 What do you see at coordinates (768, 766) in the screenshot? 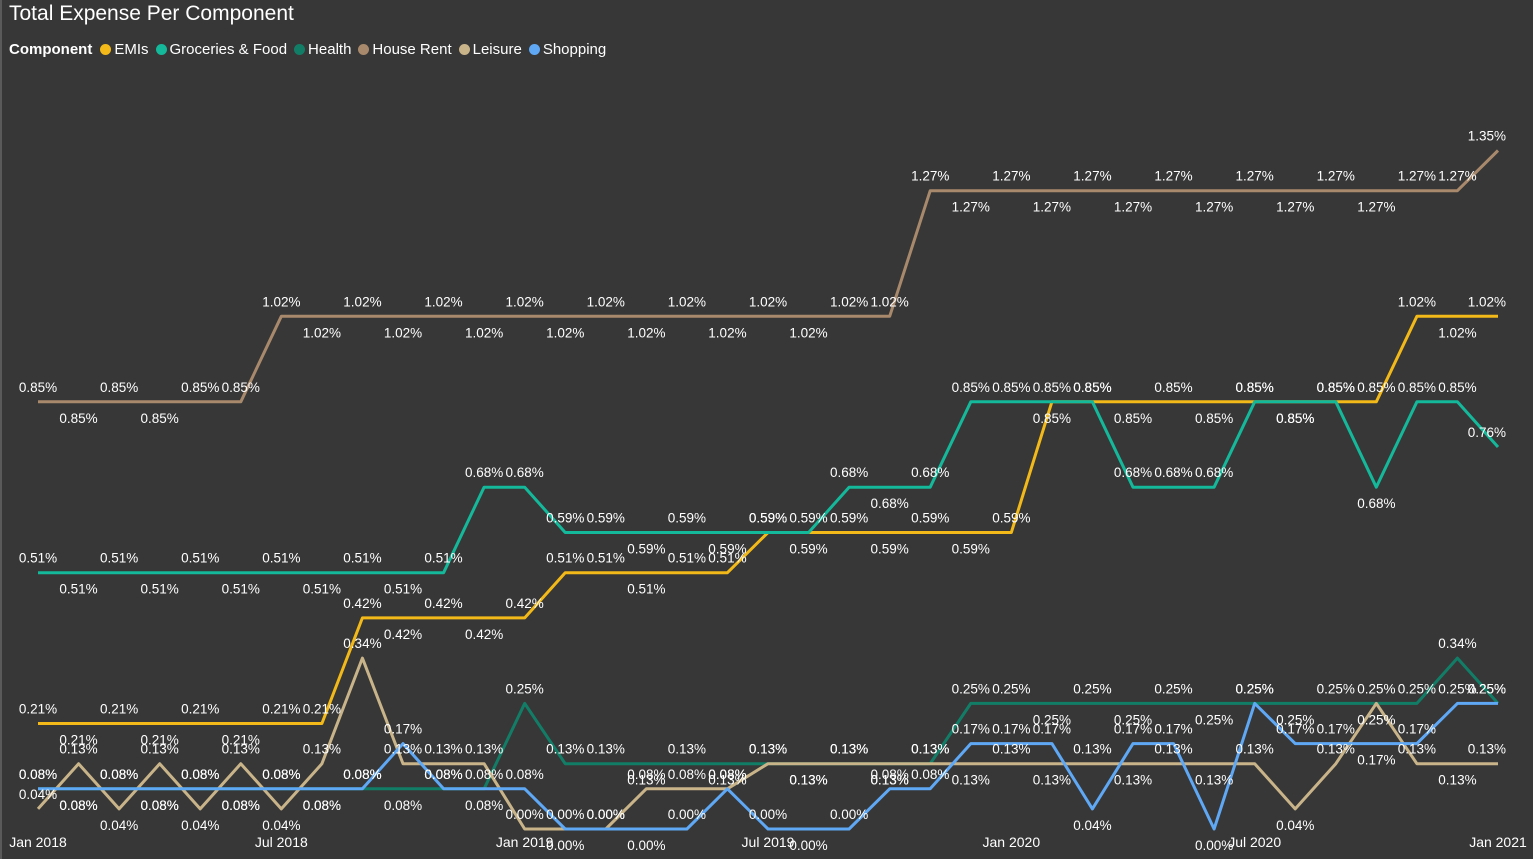
I see `series-line-shopping` at bounding box center [768, 766].